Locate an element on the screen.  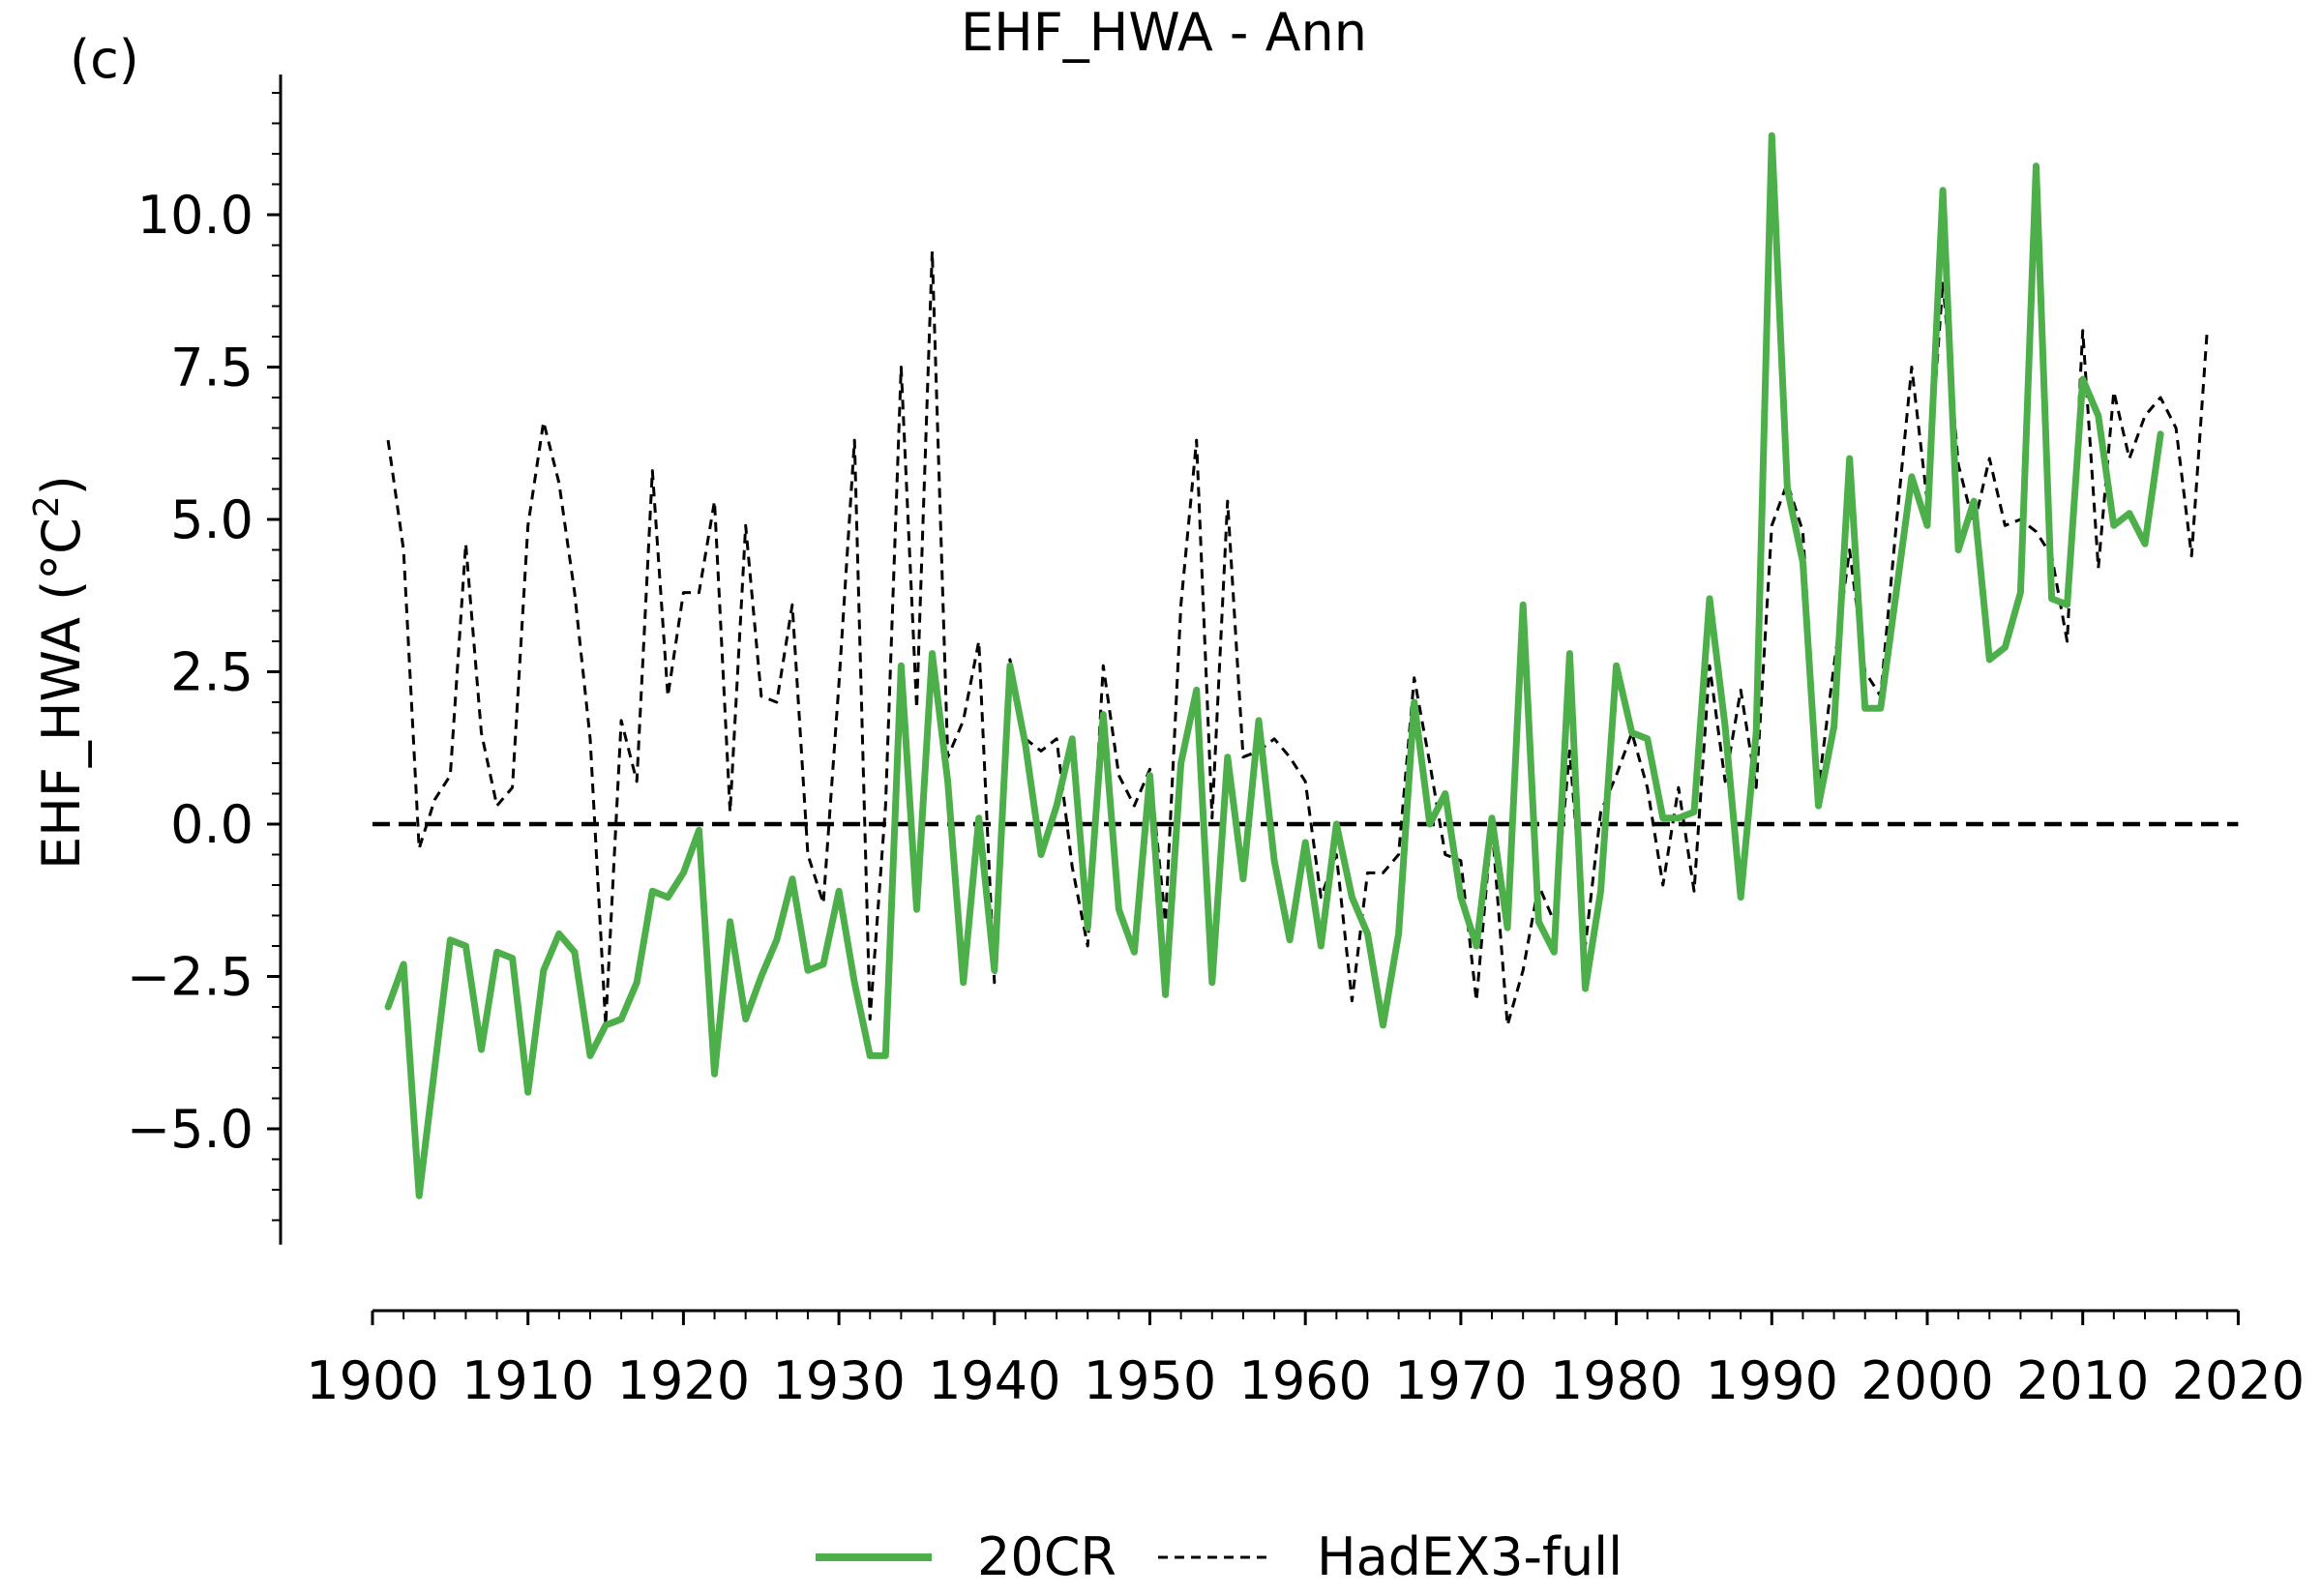
y-tick-label: −5.0 is located at coordinates (190, 1129).